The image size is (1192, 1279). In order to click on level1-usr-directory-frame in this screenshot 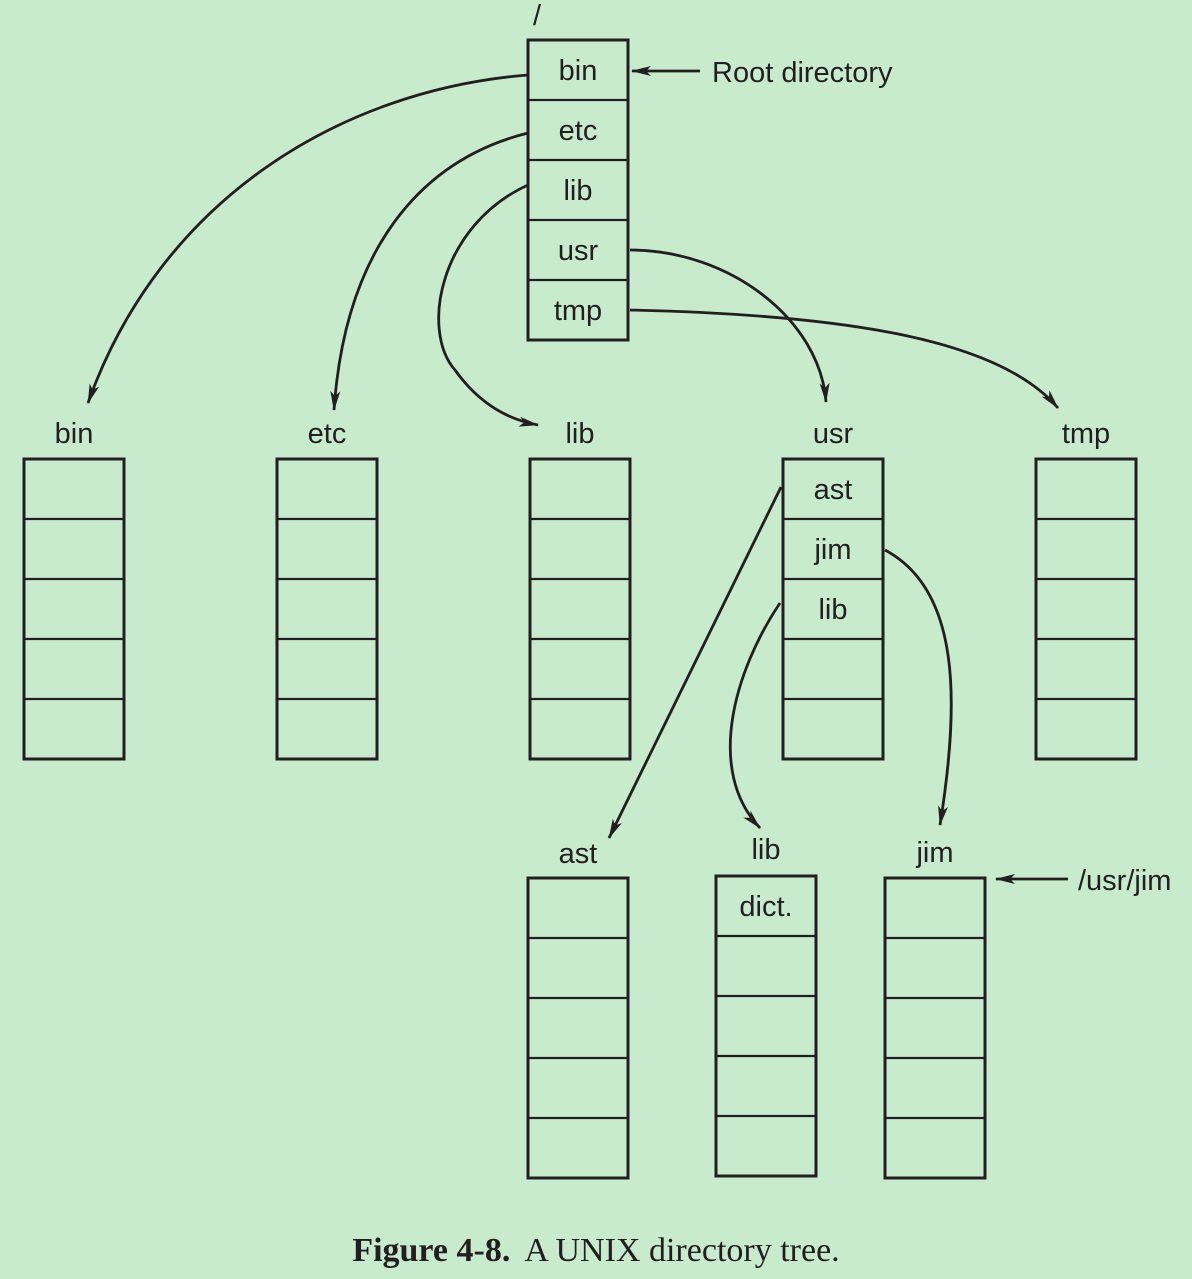, I will do `click(833, 609)`.